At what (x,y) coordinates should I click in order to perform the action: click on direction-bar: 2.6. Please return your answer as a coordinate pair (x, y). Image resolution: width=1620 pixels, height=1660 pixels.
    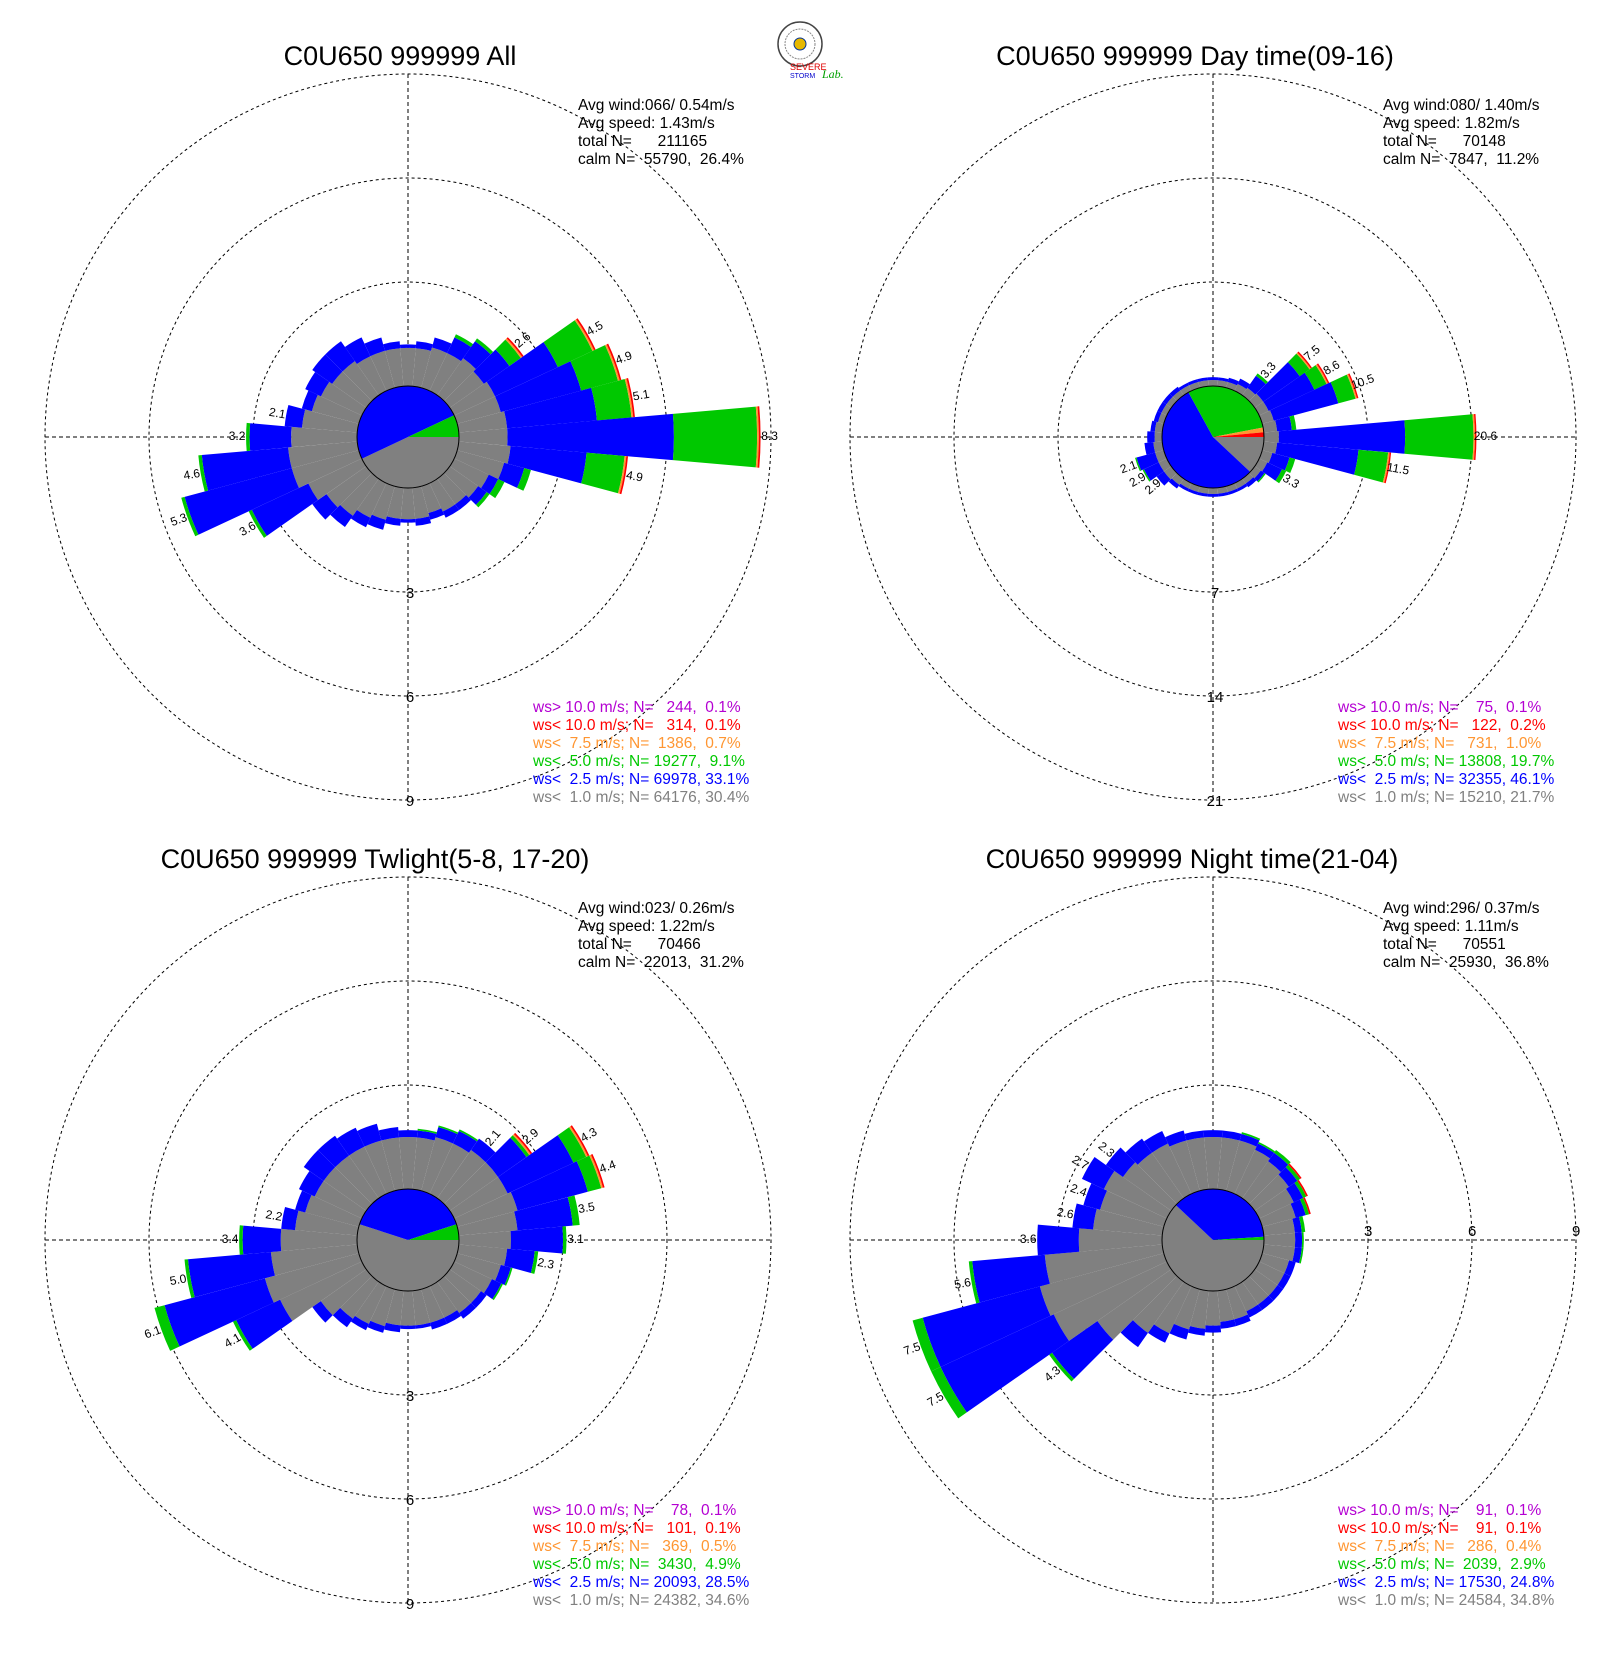
    Looking at the image, I should click on (1110, 1219).